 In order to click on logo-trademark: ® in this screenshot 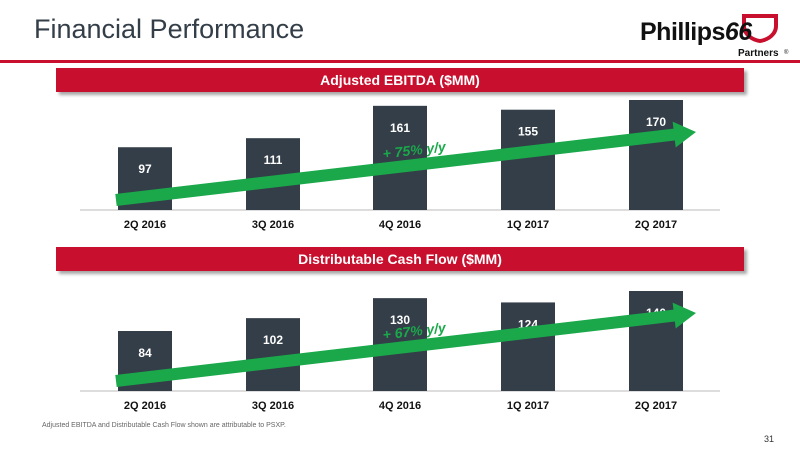, I will do `click(786, 53)`.